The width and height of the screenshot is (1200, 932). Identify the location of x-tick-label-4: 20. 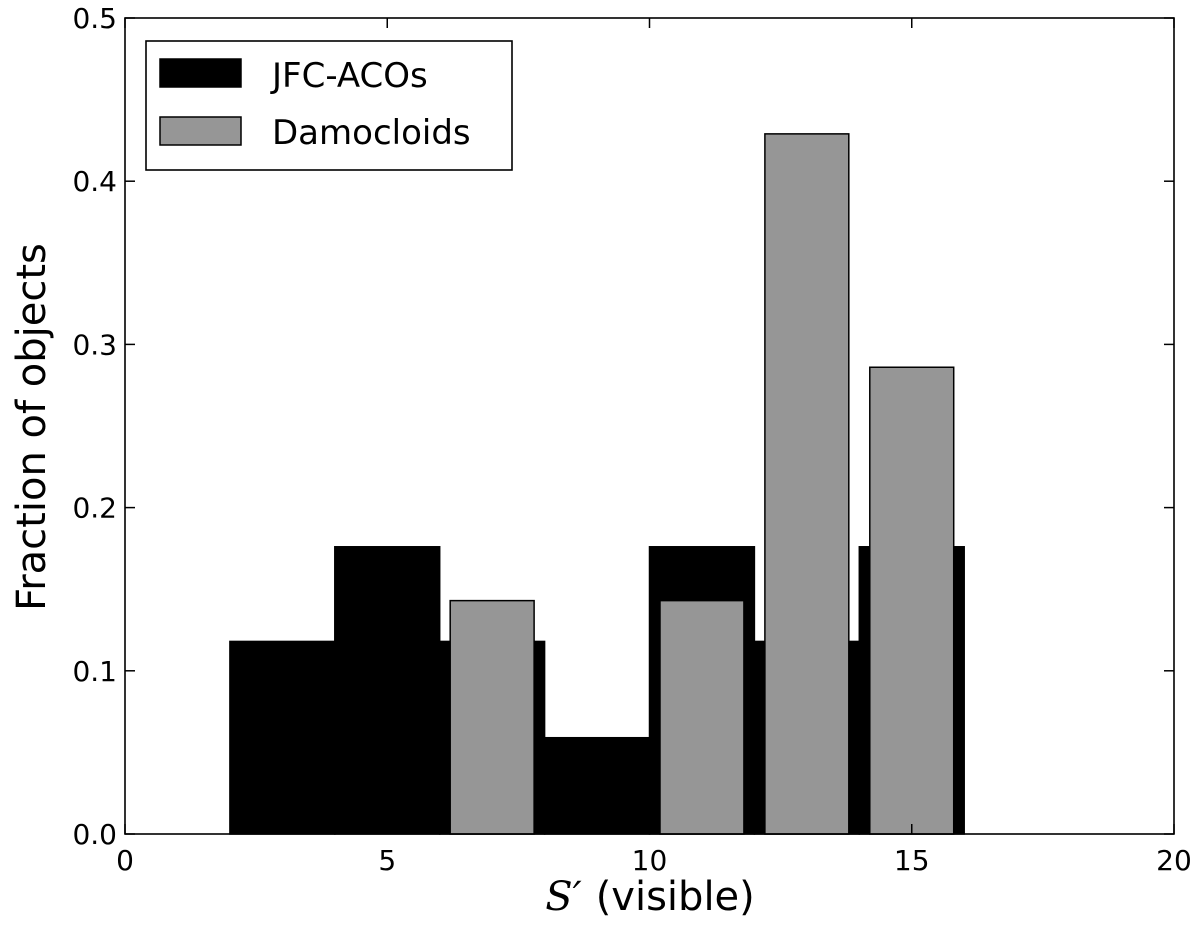
(1174, 860).